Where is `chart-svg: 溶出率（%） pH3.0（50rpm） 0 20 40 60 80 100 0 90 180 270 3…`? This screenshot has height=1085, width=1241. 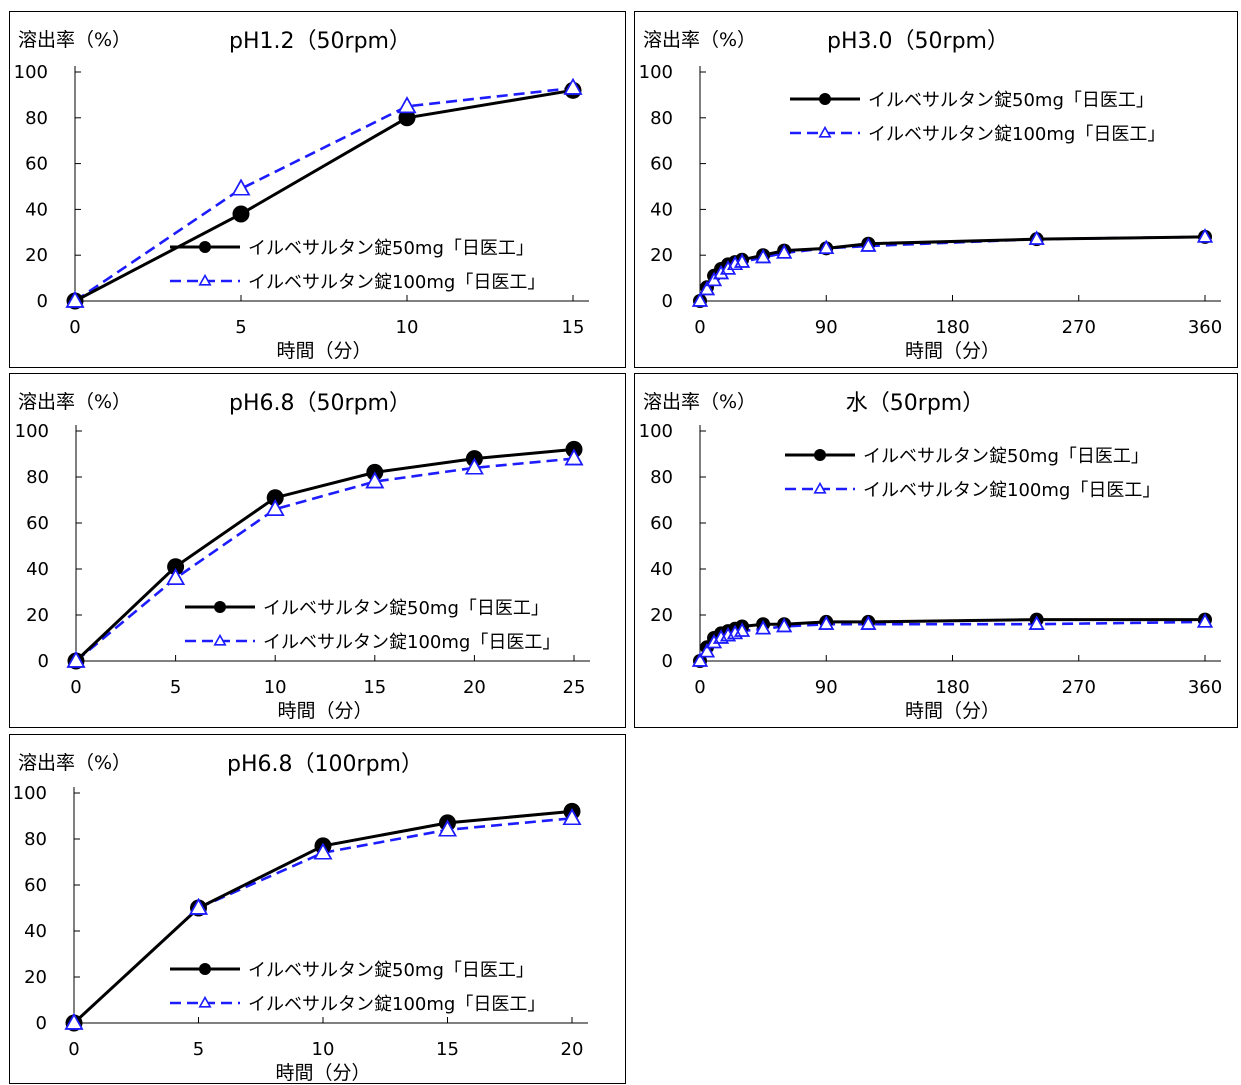
chart-svg: 溶出率（%） pH3.0（50rpm） 0 20 40 60 80 100 0 90 180 270 3… is located at coordinates (931, 195).